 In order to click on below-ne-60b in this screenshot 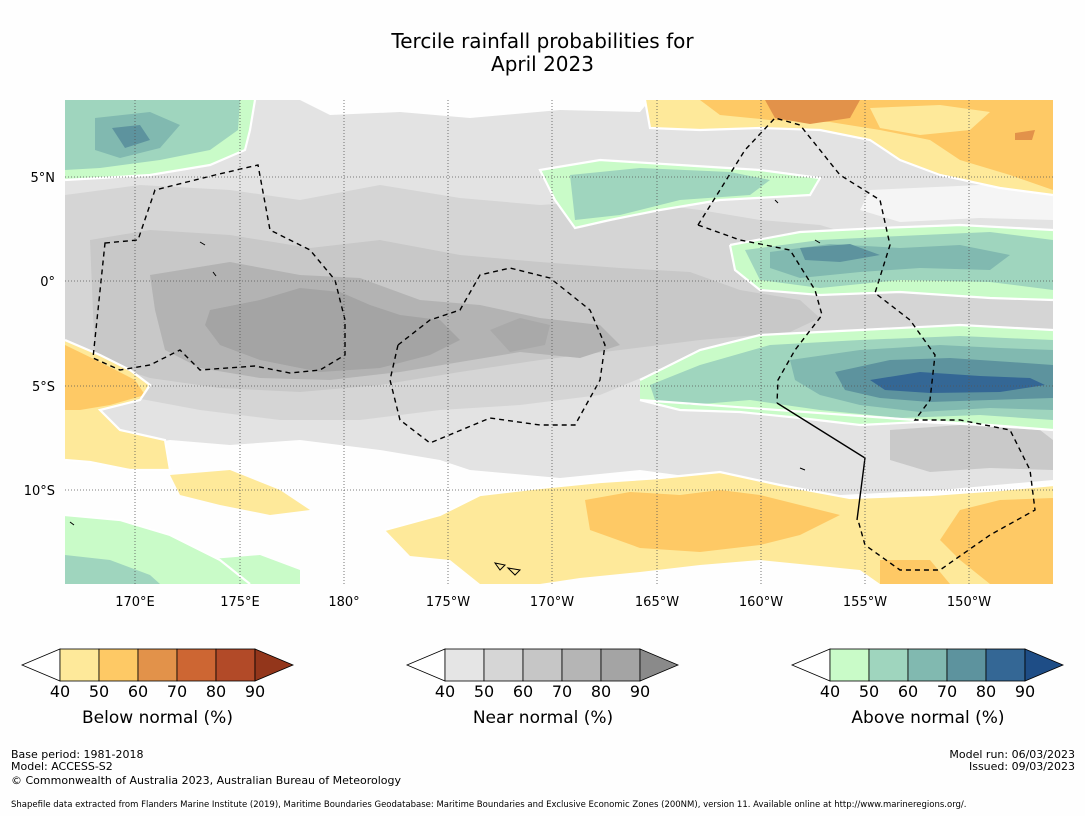, I will do `click(1025, 135)`.